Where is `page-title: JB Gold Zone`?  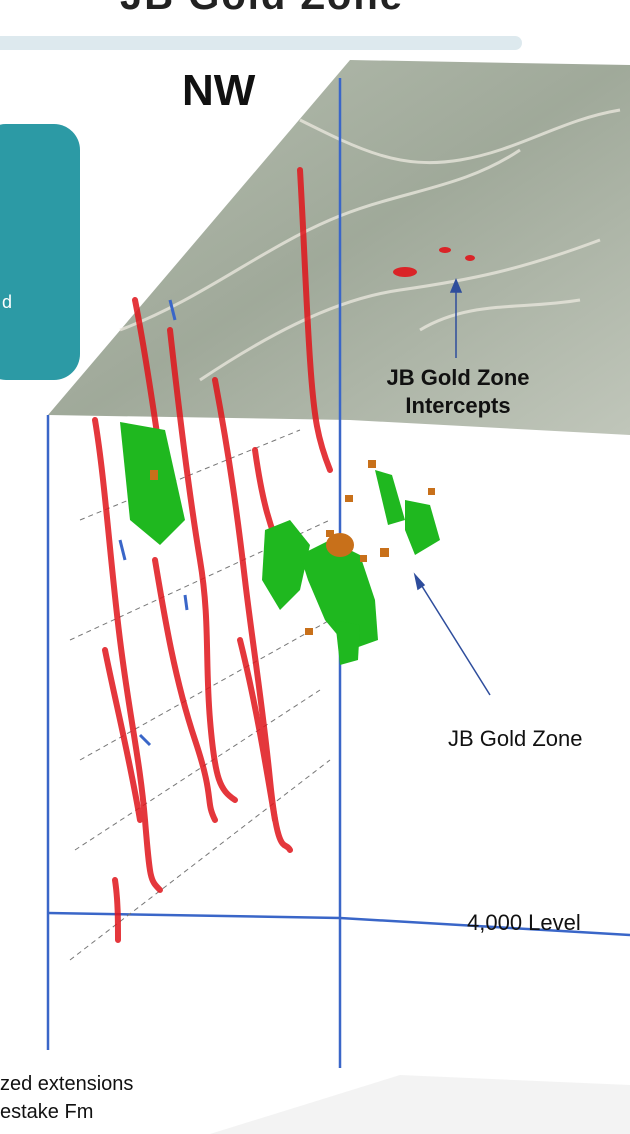
page-title: JB Gold Zone is located at coordinates (315, 11).